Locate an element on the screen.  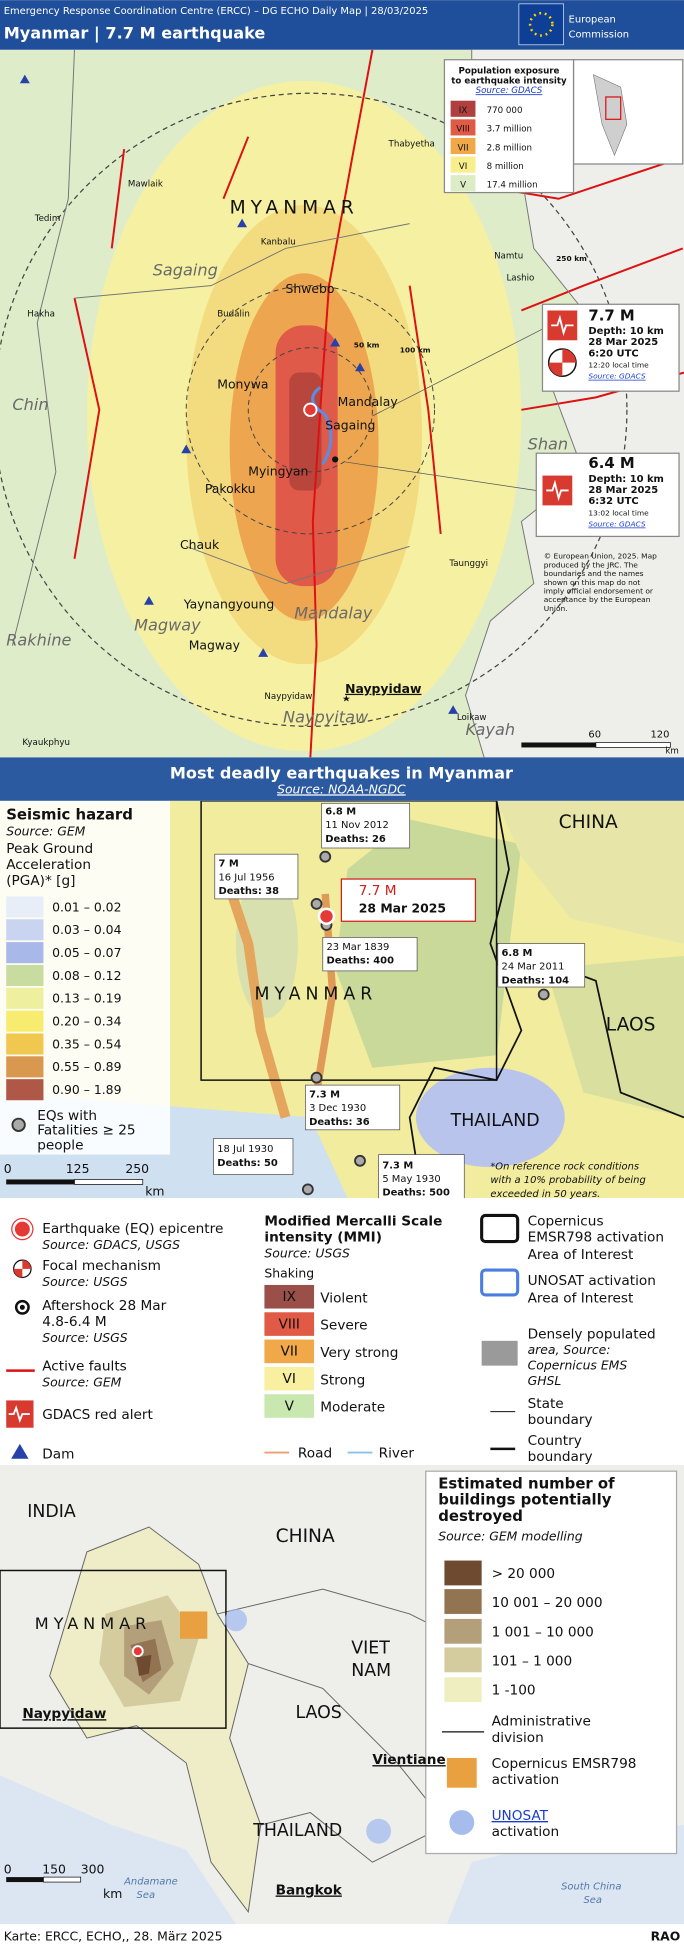
eq-magnitude: 6.8 M is located at coordinates (340, 811).